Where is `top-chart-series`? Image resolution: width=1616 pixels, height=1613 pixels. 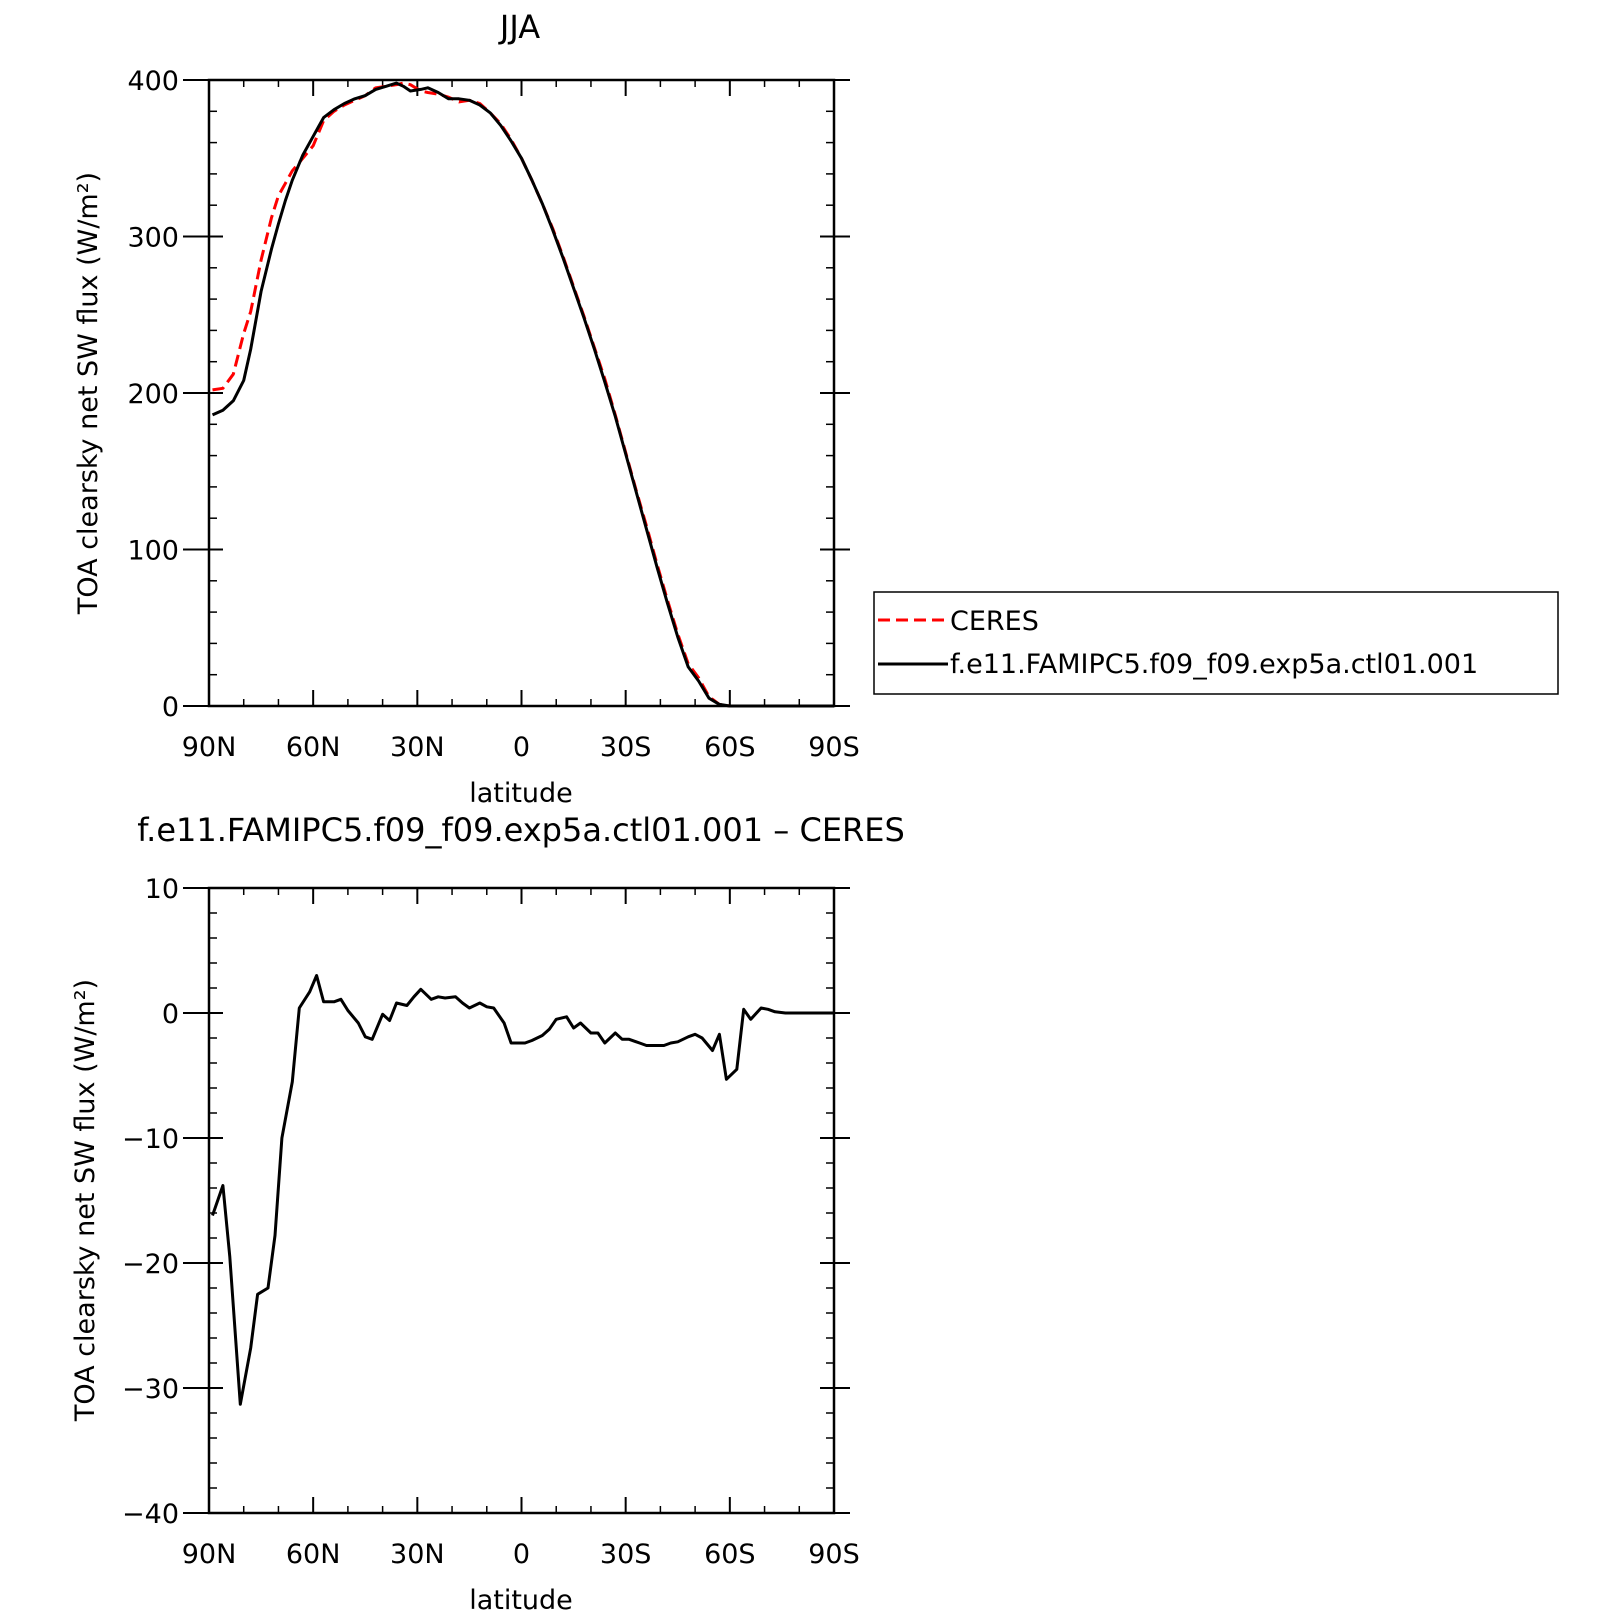
top-chart-series is located at coordinates (522, 394).